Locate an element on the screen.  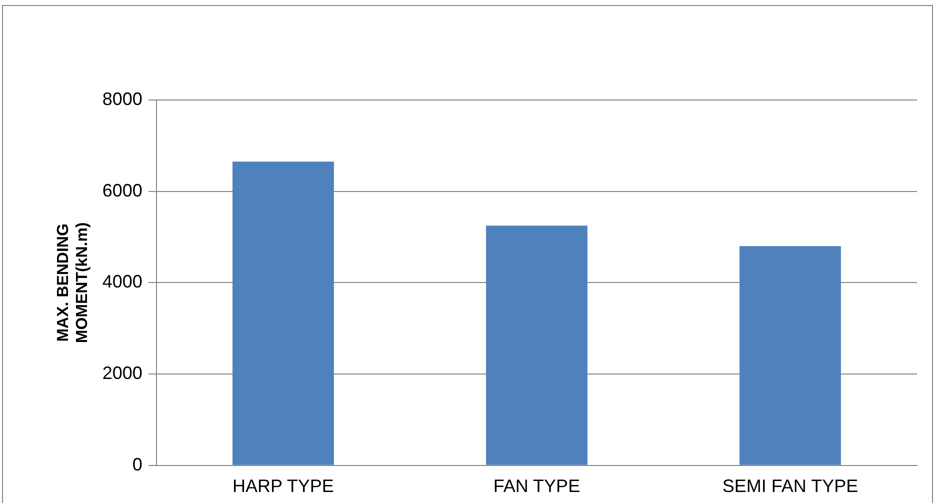
y-tick-label: 2000 is located at coordinates (122, 373).